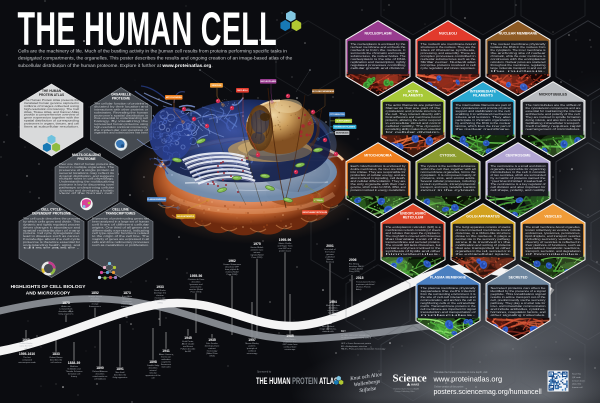  Describe the element at coordinates (52, 239) in the screenshot. I see `svg-text: Knowledge about the cell cycle` at that location.